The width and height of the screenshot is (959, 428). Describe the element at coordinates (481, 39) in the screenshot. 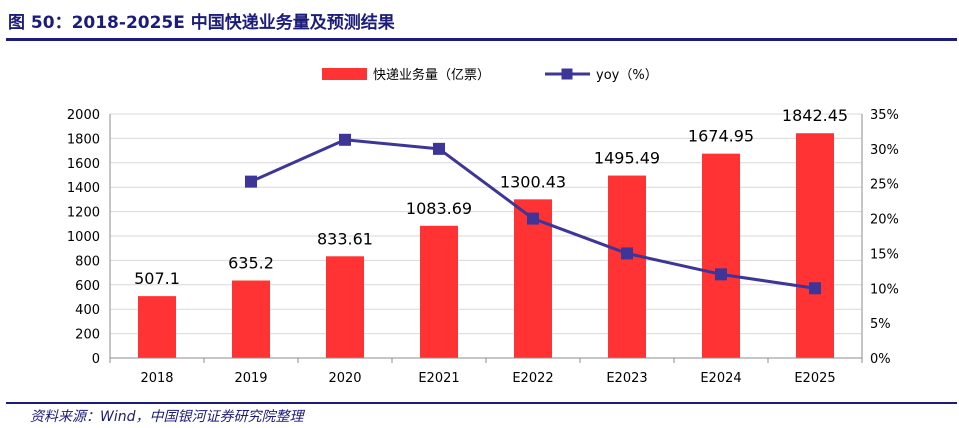

I see `title-rule` at that location.